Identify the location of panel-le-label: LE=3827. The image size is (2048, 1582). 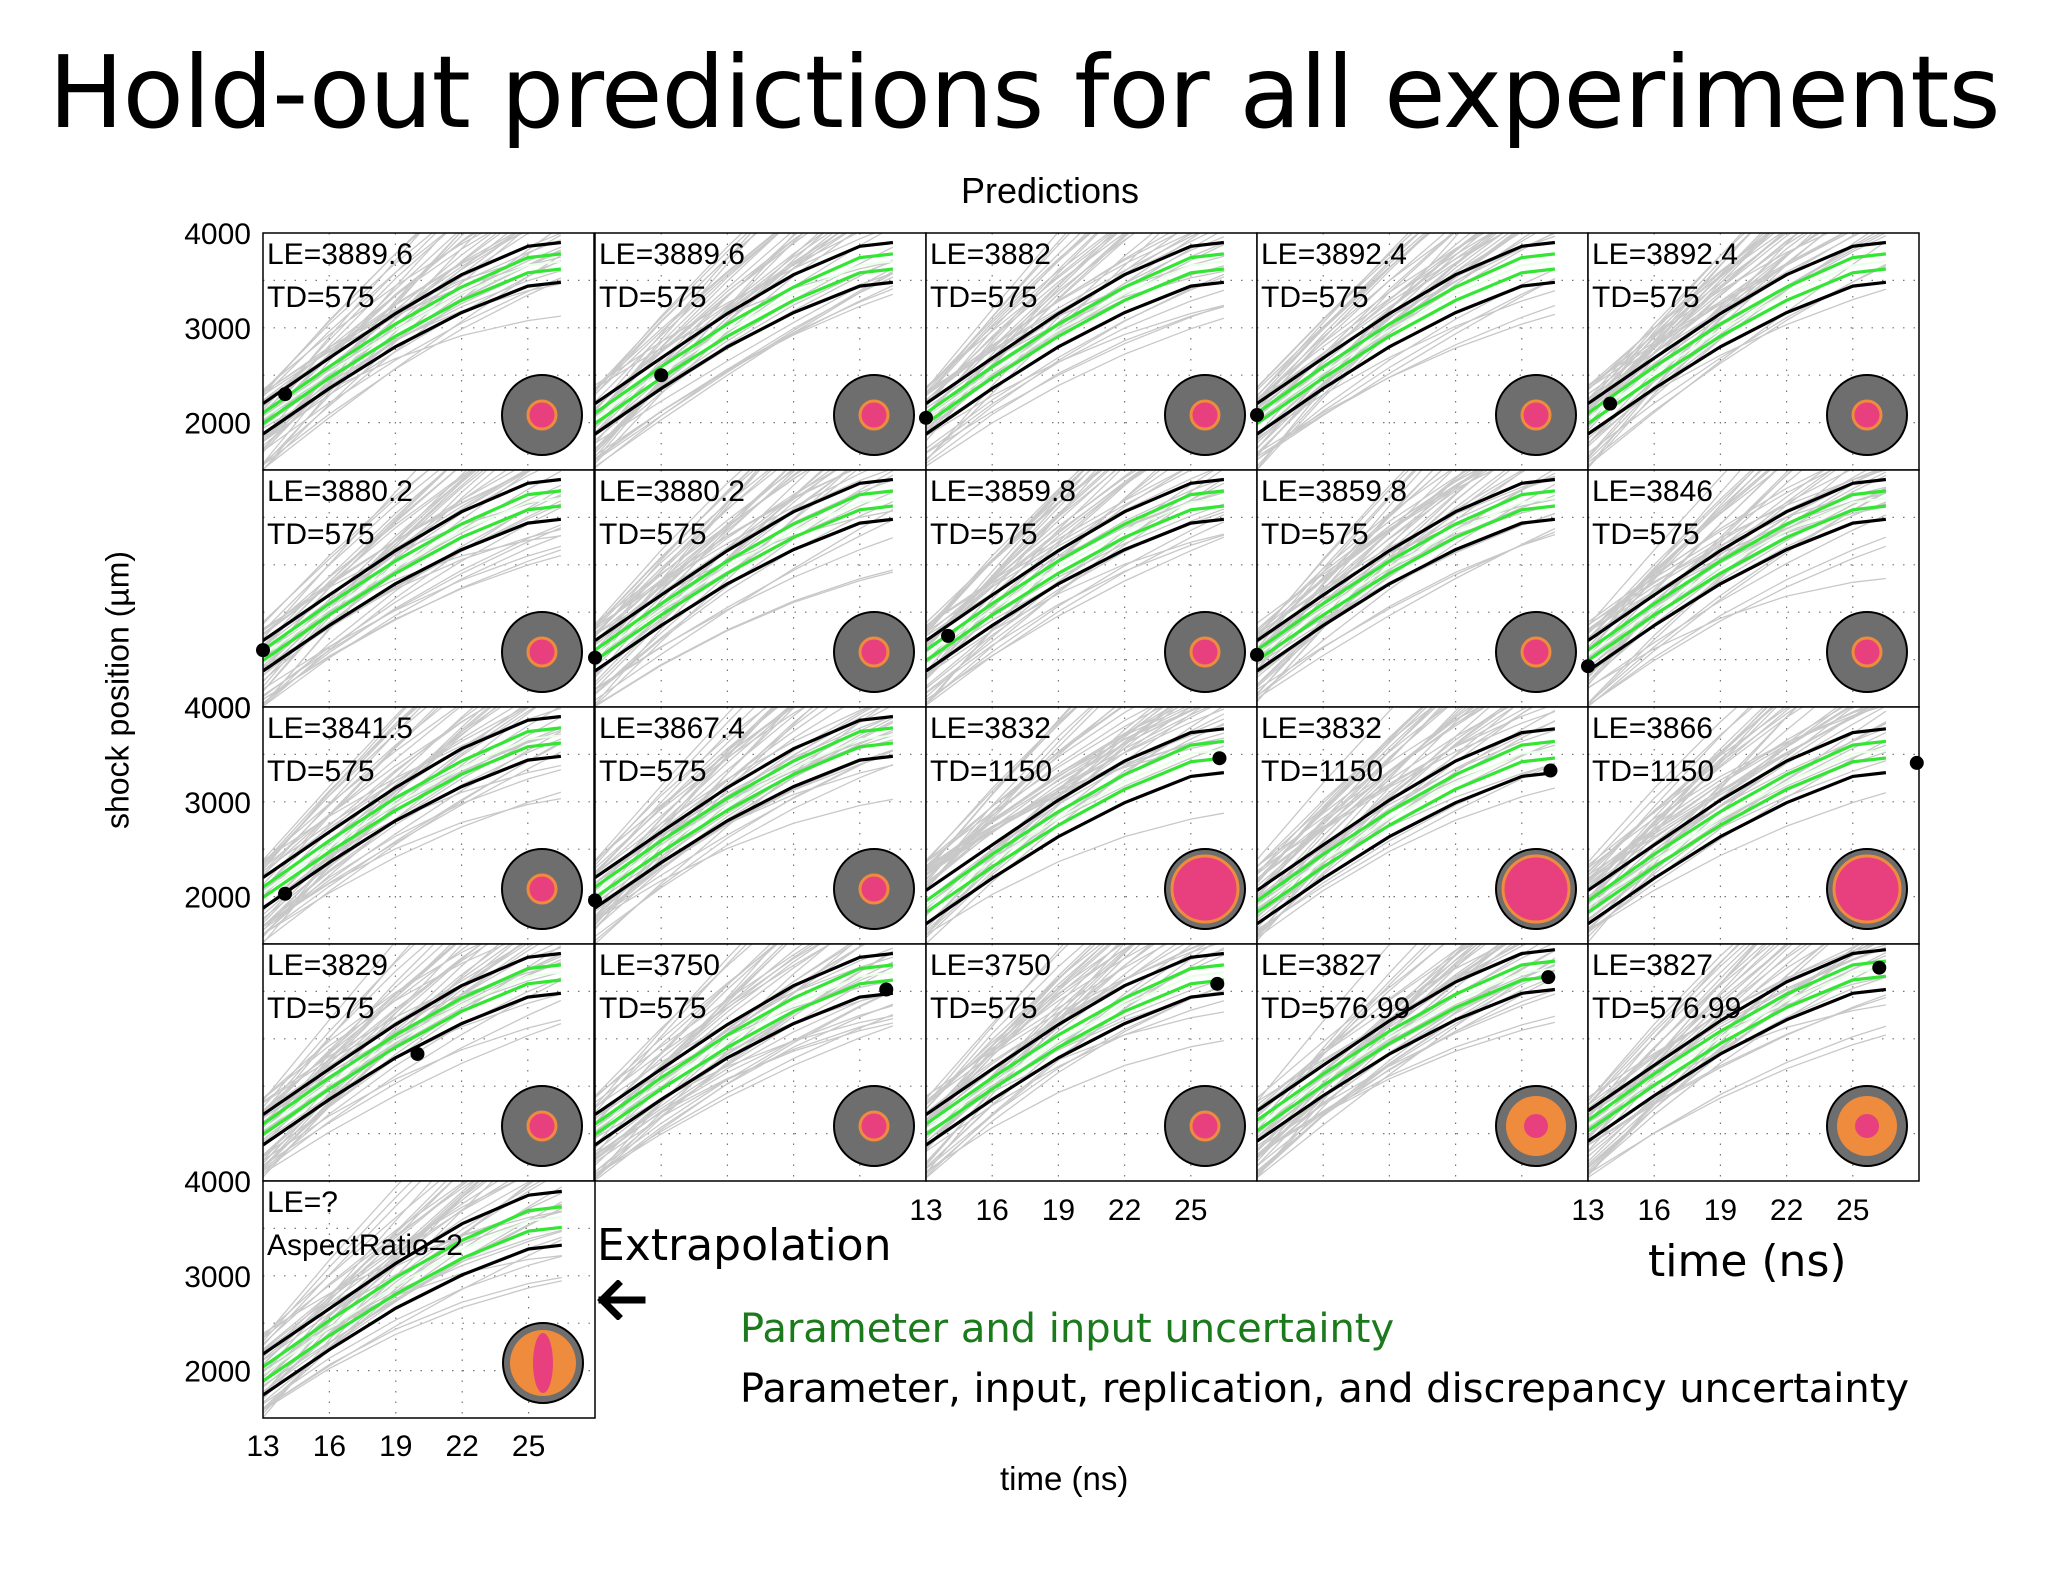
(1652, 965).